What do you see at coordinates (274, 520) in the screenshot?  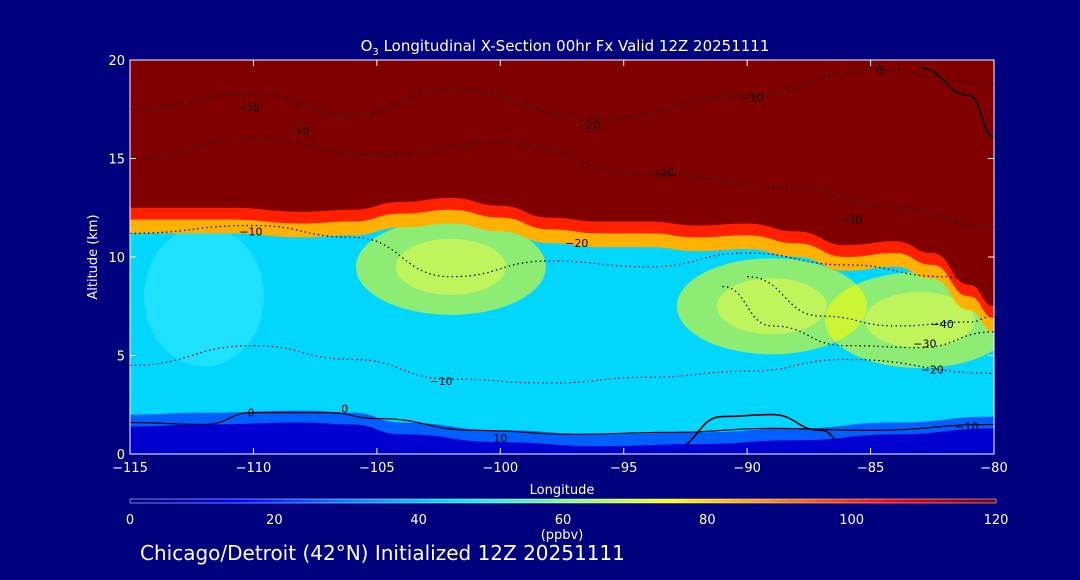 I see `colorbar-tick-label: 20` at bounding box center [274, 520].